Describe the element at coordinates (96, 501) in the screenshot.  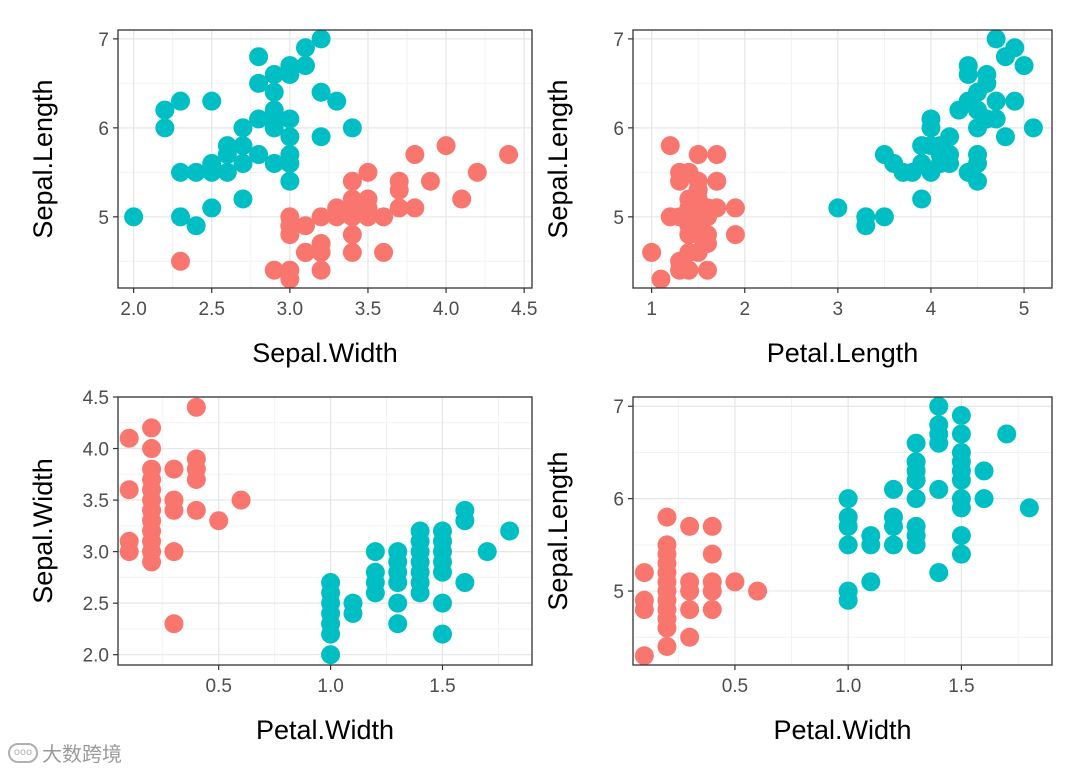
I see `y-tick-label: 3.5` at that location.